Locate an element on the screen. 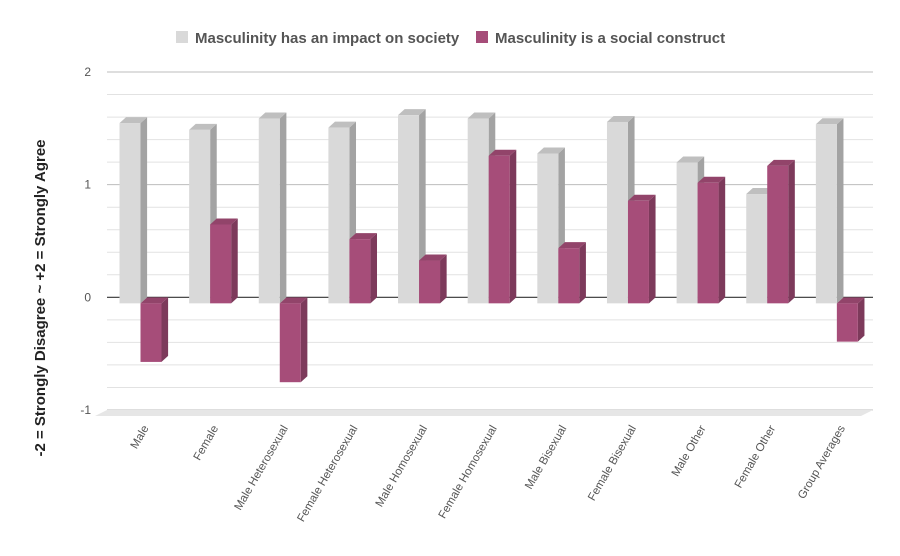 The width and height of the screenshot is (900, 556). y-tick-label: 2 is located at coordinates (87, 72).